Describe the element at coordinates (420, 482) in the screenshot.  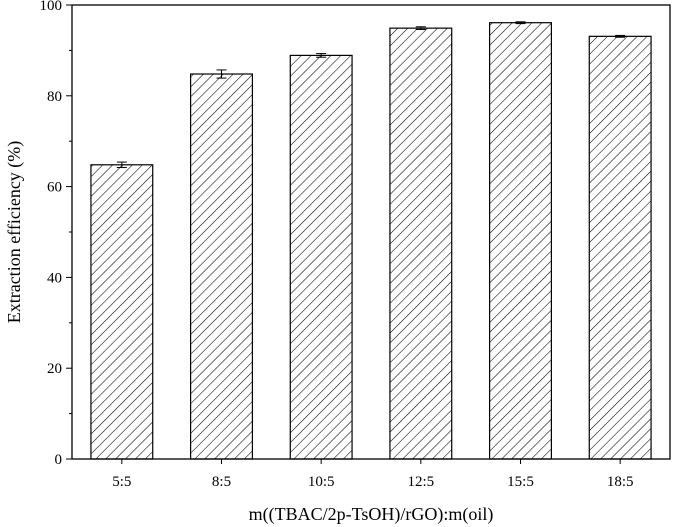
I see `x-tick-label: 12:5` at that location.